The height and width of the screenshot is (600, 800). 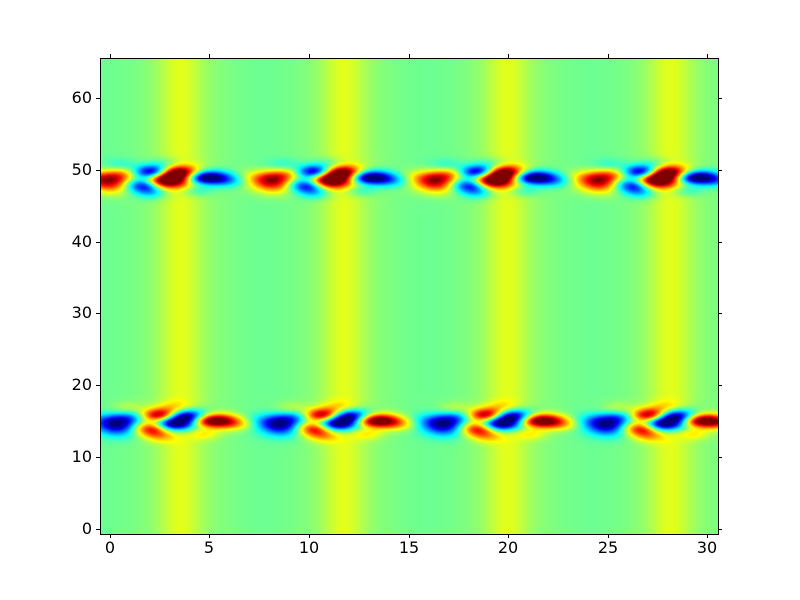 I want to click on y-tick-label: 10, so click(x=81, y=456).